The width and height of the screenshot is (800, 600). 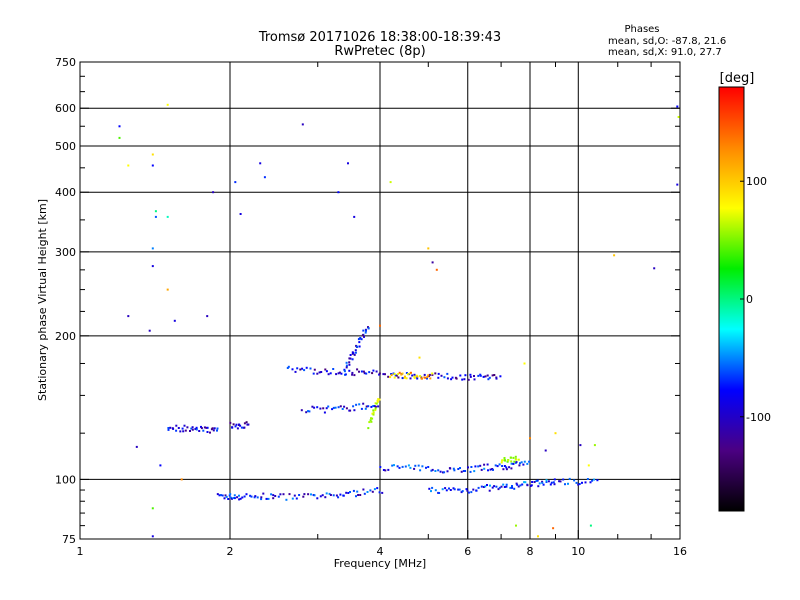 What do you see at coordinates (530, 551) in the screenshot?
I see `x-tick-label: 8` at bounding box center [530, 551].